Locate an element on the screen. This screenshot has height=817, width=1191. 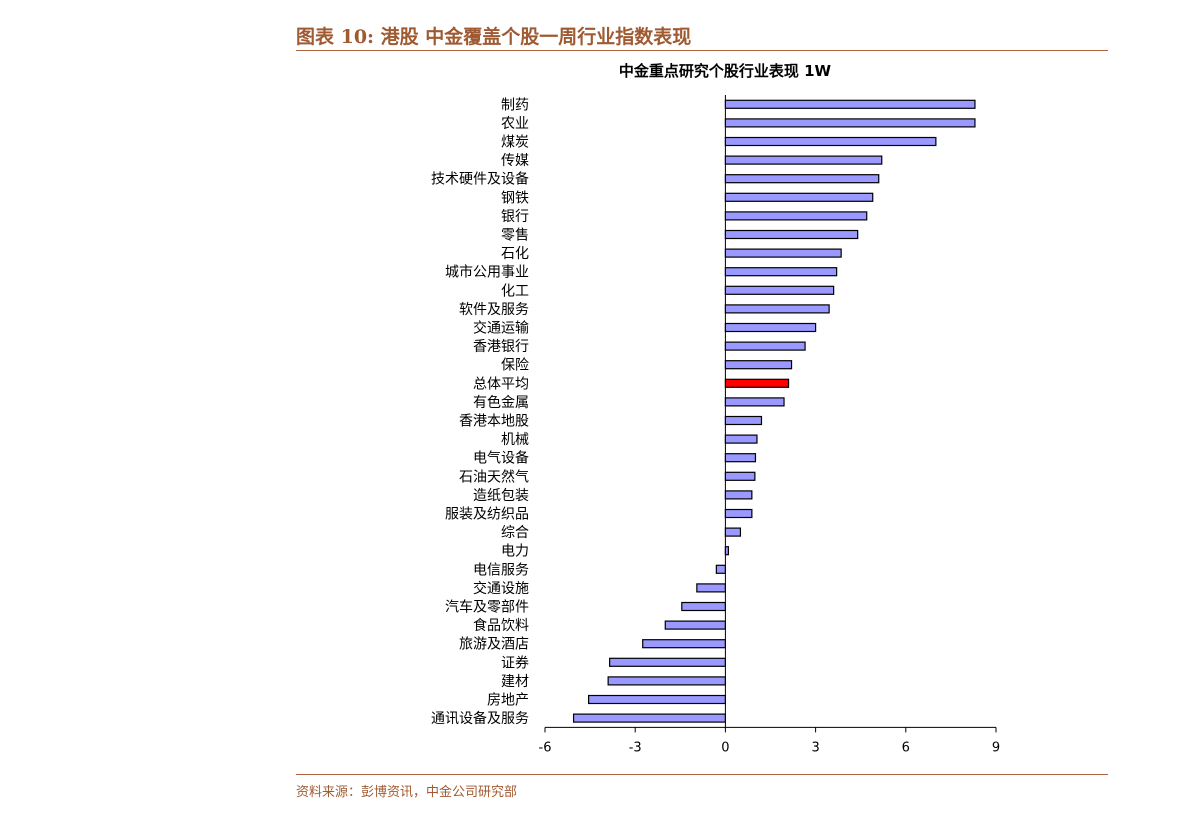
figure-title: 图表 10: 港股 中金覆盖个股一周行业指数表现 is located at coordinates (494, 37).